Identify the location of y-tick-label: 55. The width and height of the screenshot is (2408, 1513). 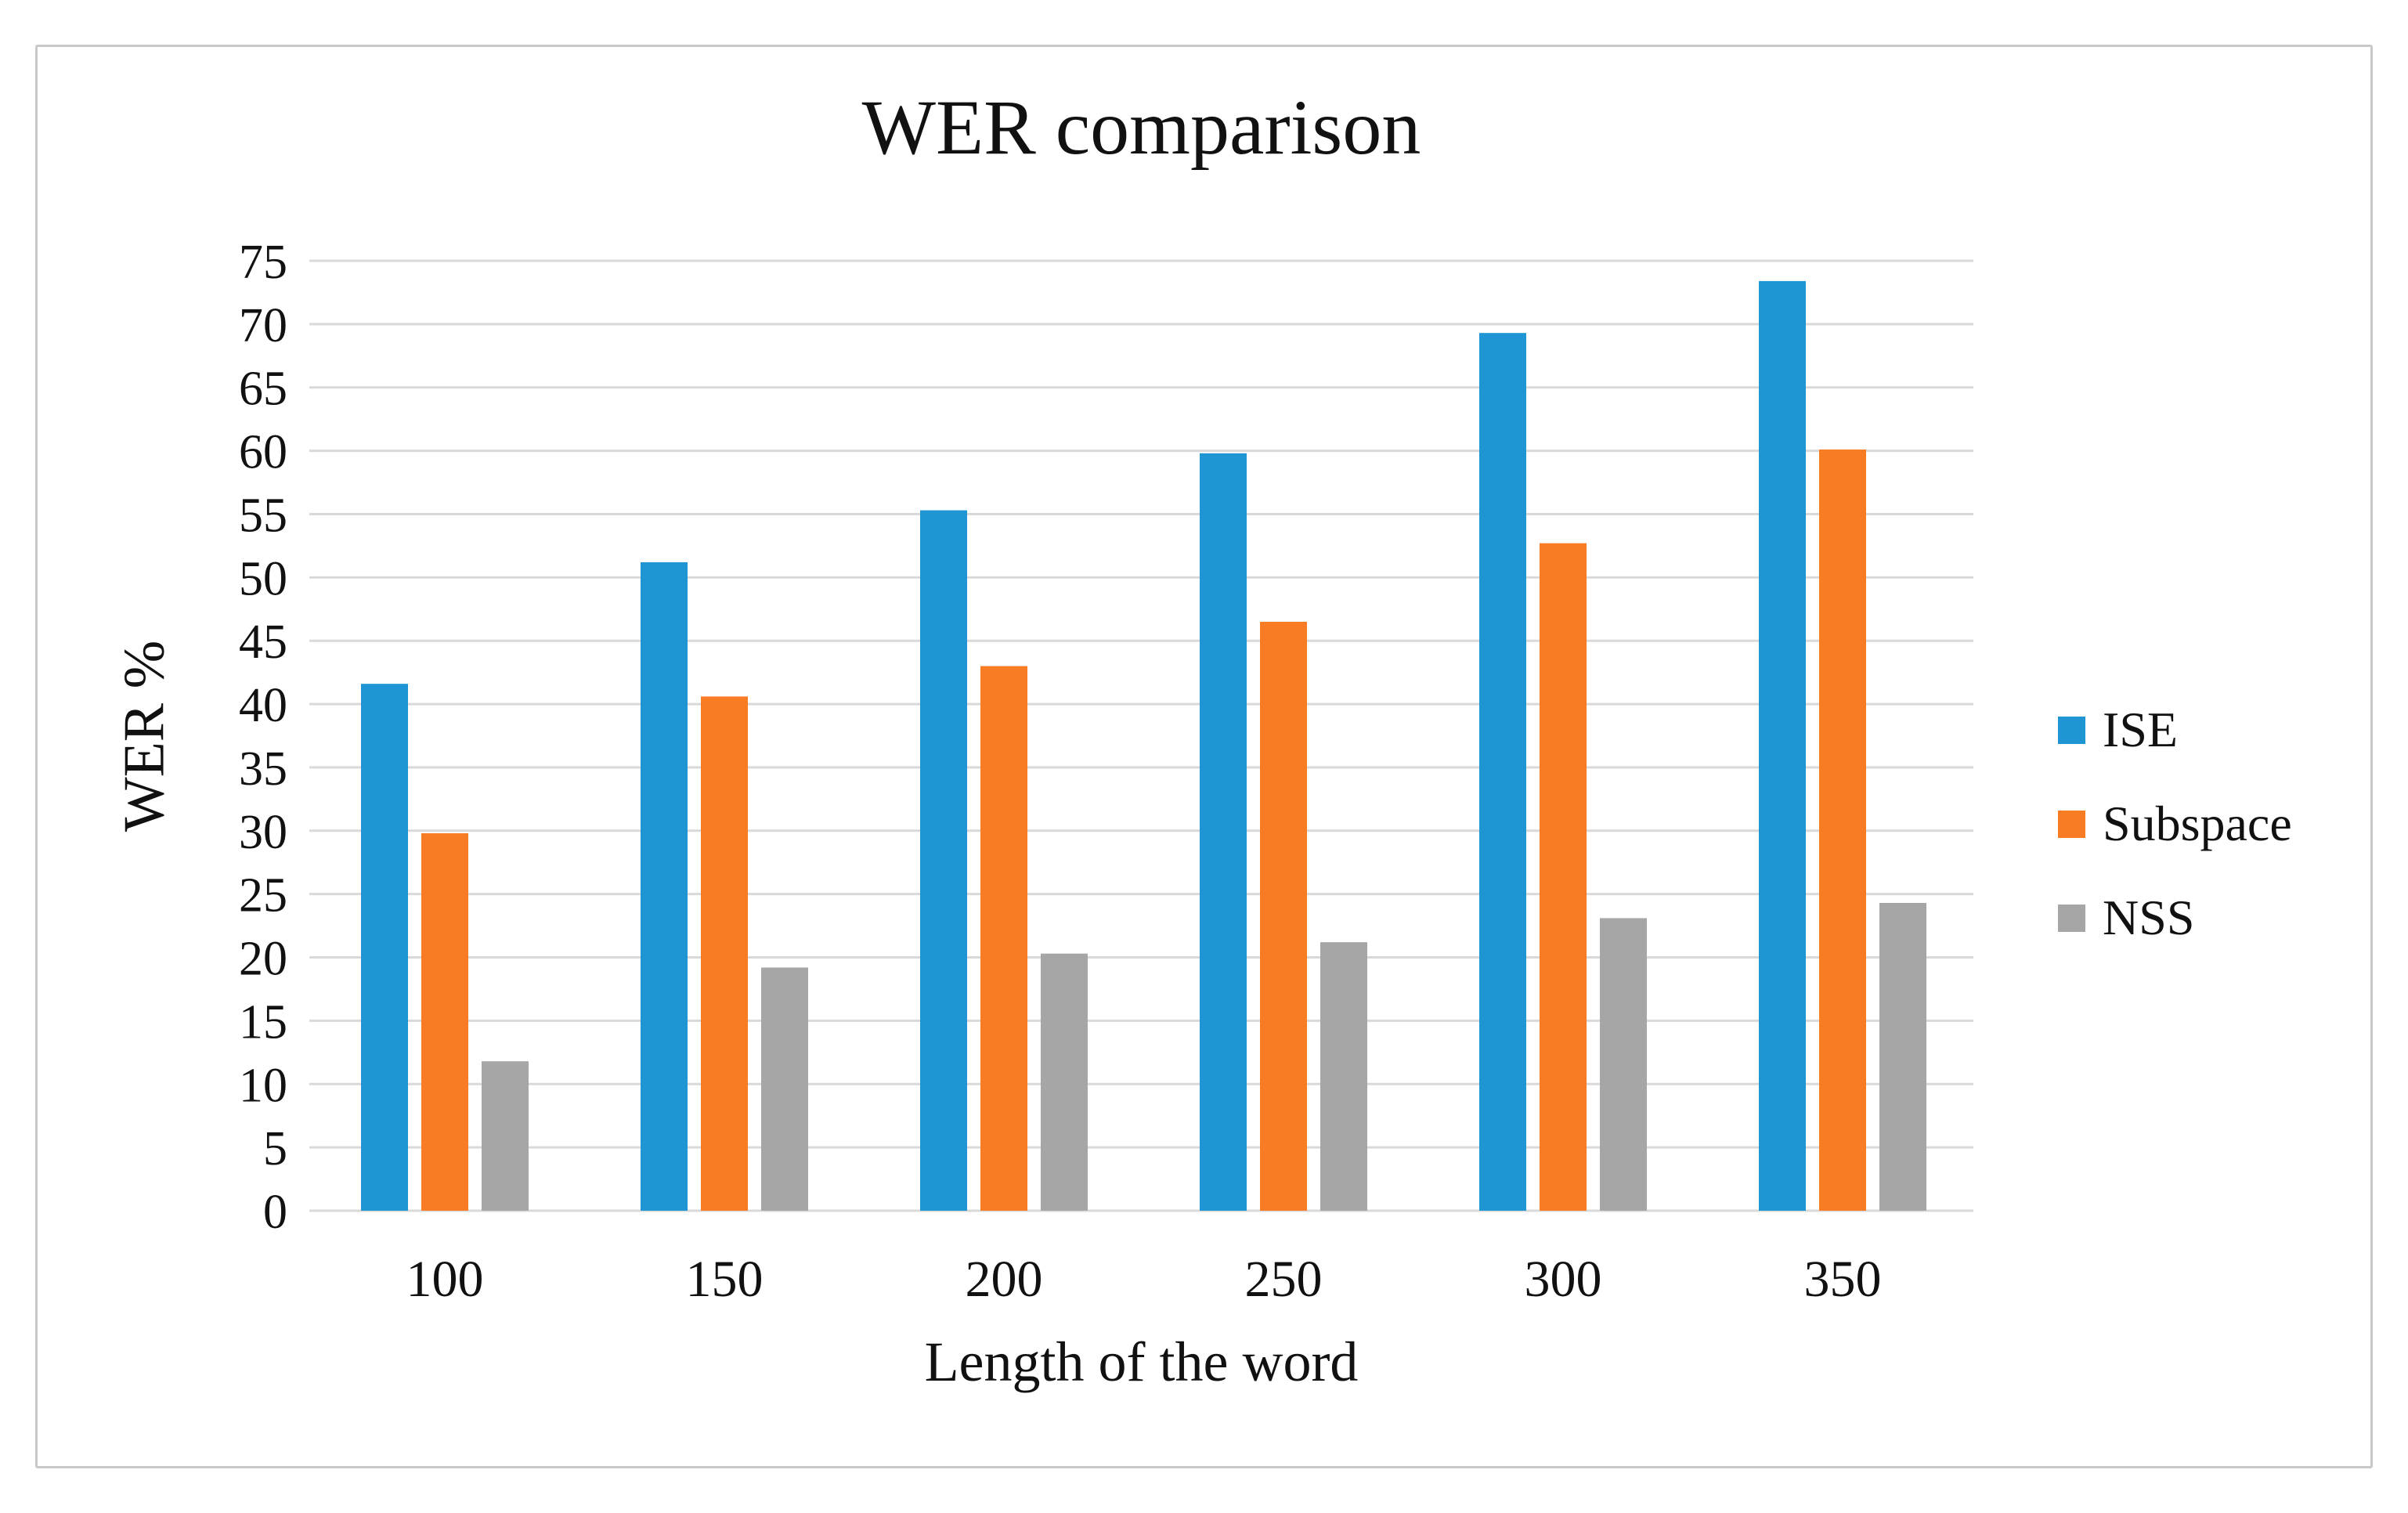
(263, 515).